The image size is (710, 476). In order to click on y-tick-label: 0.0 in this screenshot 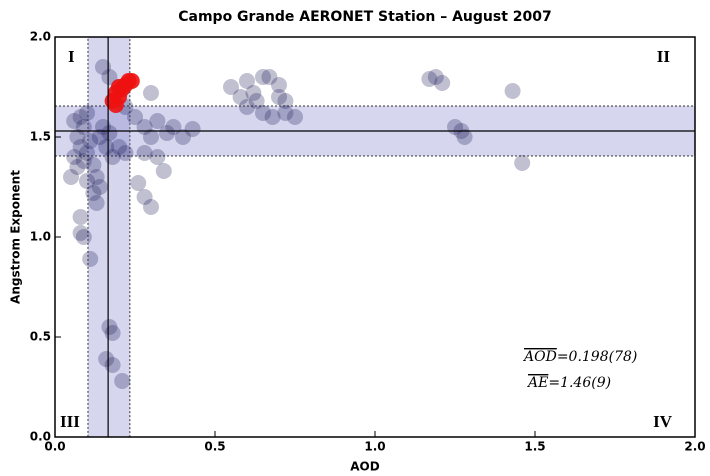, I will do `click(40, 437)`.